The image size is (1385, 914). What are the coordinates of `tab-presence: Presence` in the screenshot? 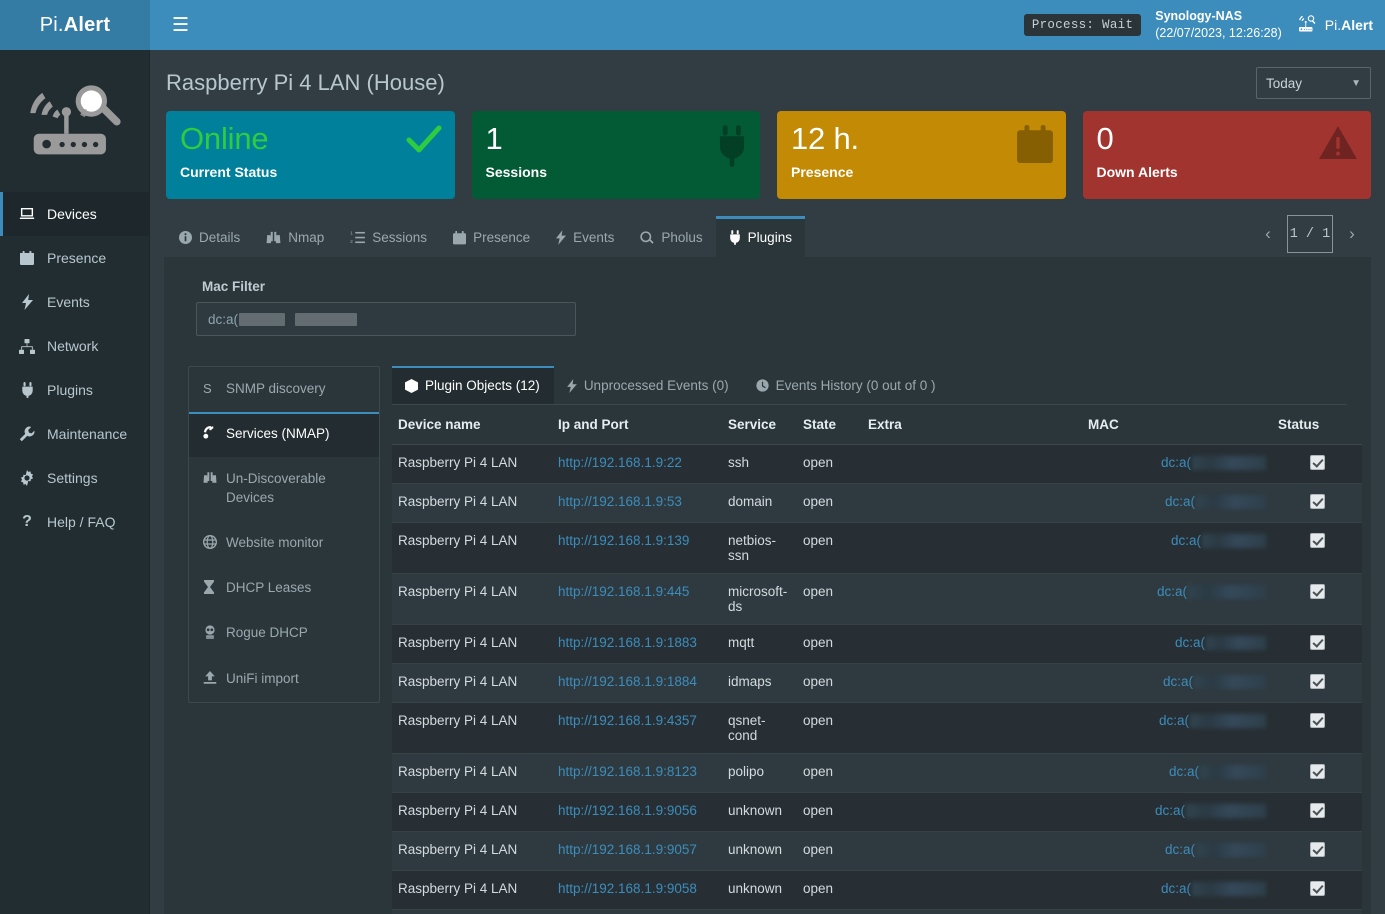 It's located at (491, 236).